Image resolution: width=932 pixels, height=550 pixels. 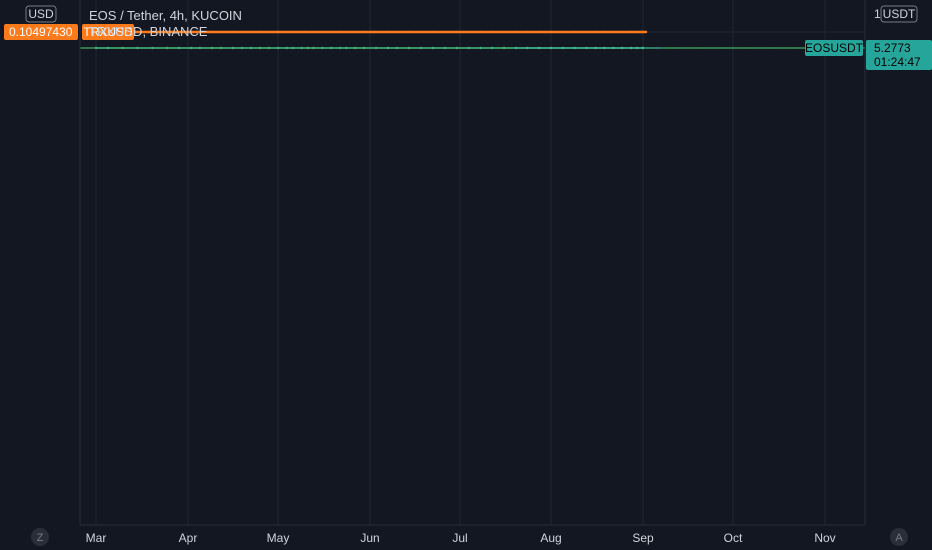 I want to click on right-unit-box, so click(x=899, y=14).